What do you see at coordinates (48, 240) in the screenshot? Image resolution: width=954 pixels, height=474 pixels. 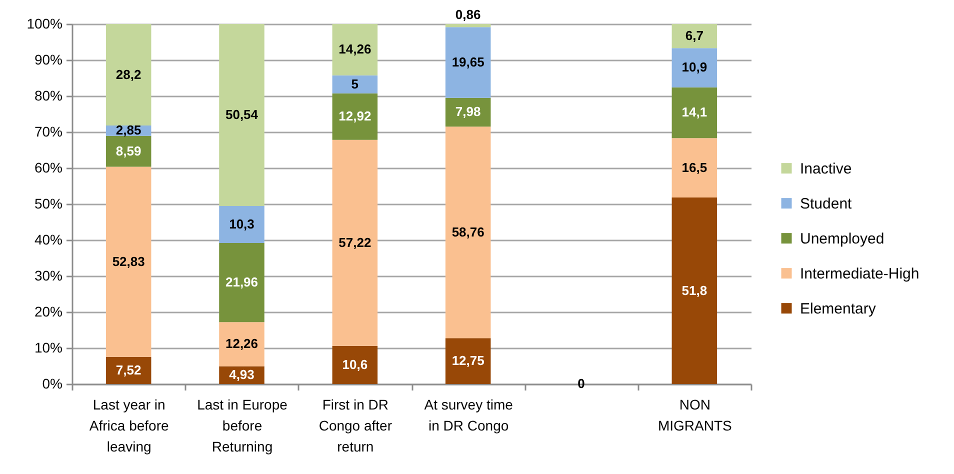 I see `y-tick-label: 40%` at bounding box center [48, 240].